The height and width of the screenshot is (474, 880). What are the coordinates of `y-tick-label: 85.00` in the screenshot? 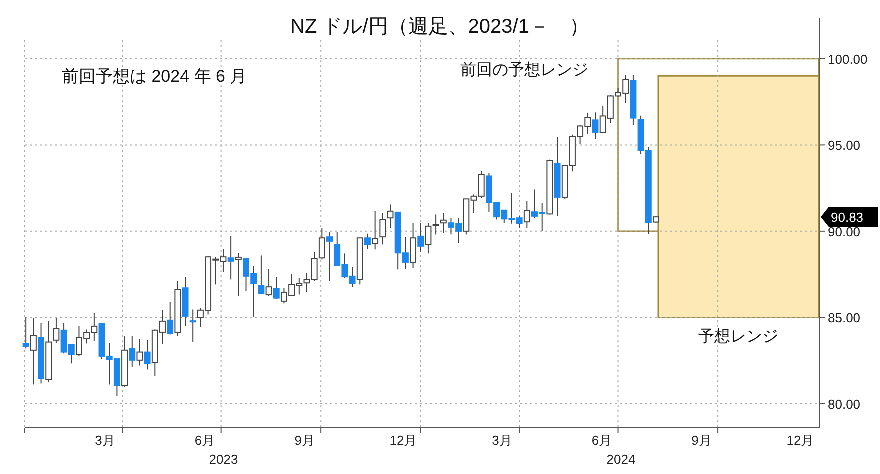 It's located at (844, 318).